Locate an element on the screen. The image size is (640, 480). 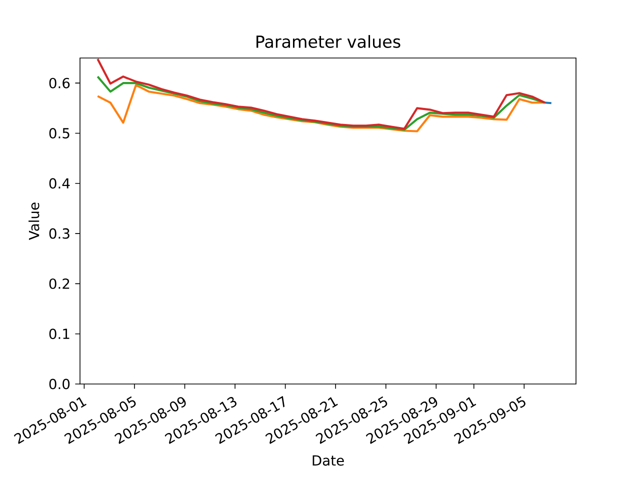
y-tick-label: 0.6 is located at coordinates (59, 83).